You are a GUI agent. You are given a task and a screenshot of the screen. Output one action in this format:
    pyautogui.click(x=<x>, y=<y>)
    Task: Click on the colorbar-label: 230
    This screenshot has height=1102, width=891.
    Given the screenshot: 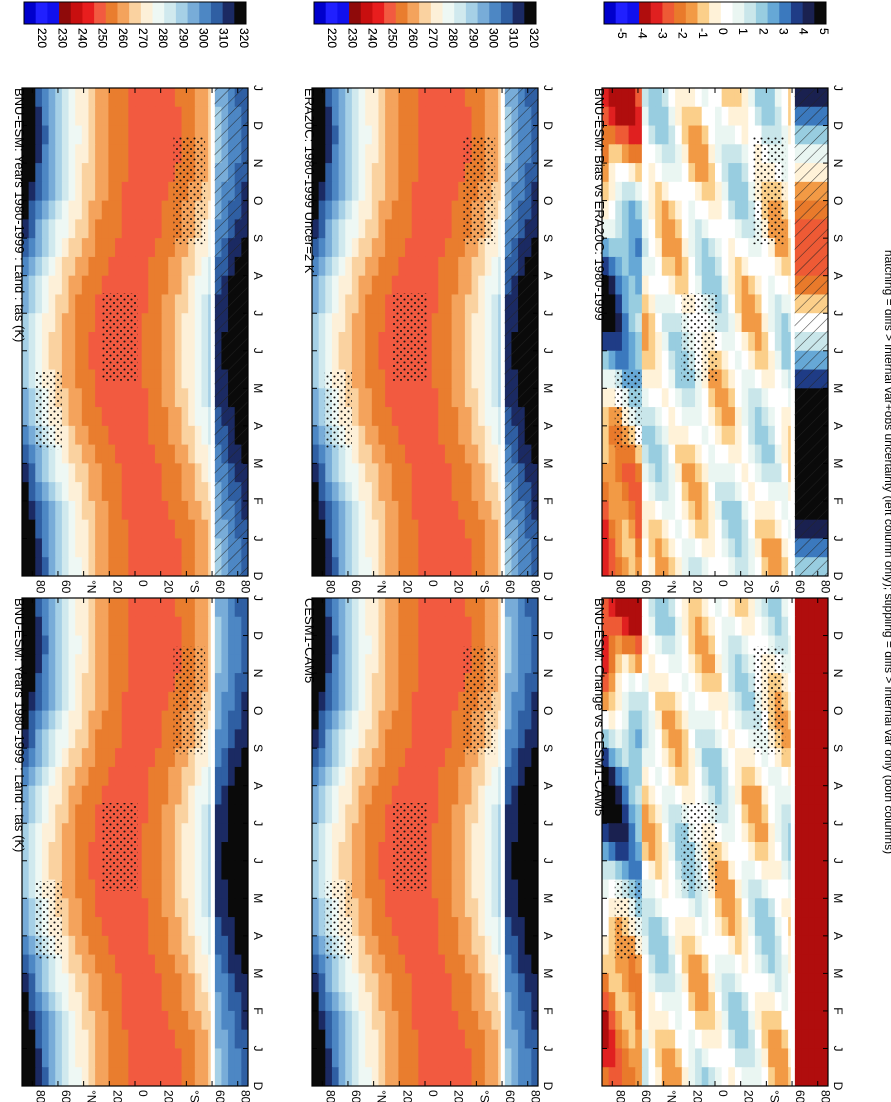 What is the action you would take?
    pyautogui.click(x=352, y=38)
    